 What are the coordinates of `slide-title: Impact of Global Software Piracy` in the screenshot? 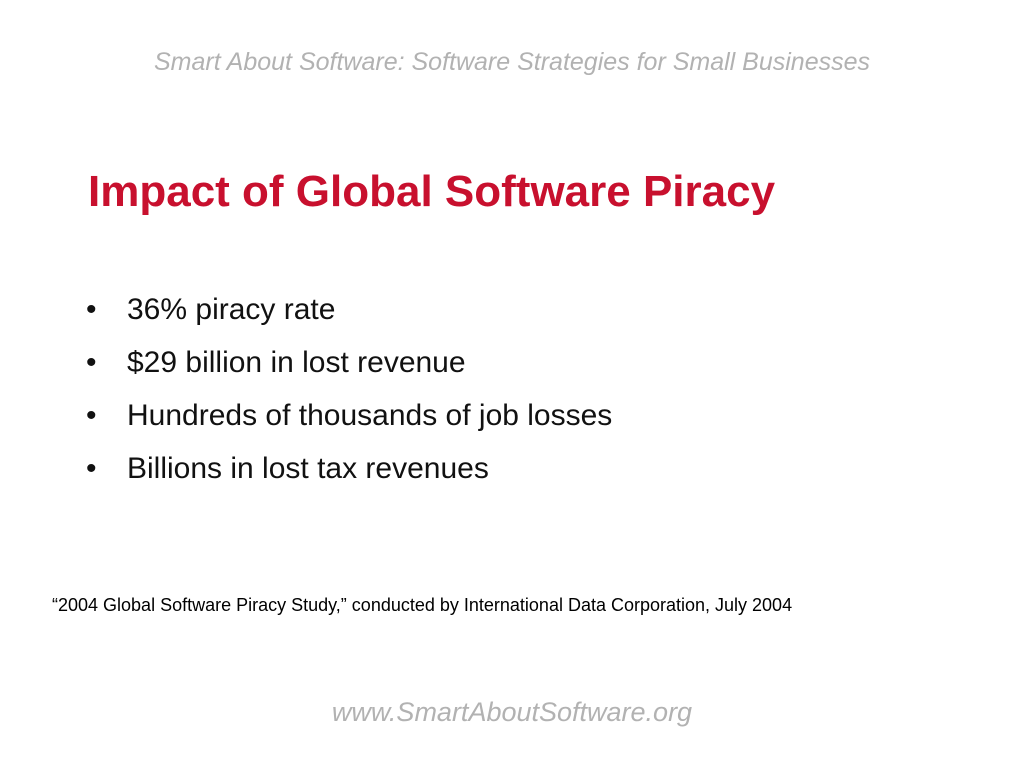 It's located at (432, 191).